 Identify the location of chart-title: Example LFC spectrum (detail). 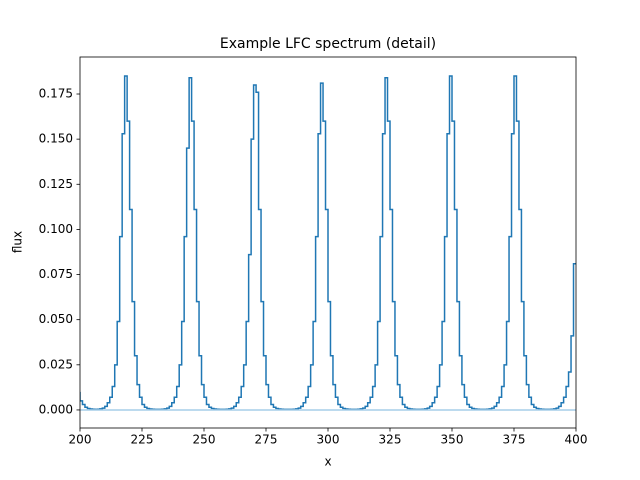
(328, 44).